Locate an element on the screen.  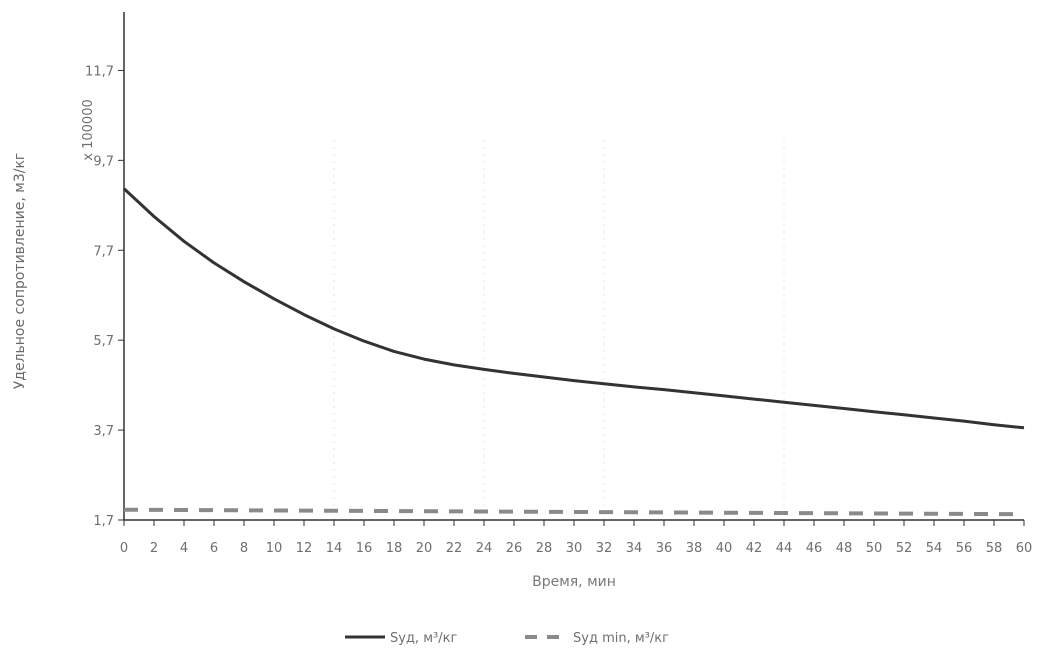
x-tick-label: 40 is located at coordinates (724, 548).